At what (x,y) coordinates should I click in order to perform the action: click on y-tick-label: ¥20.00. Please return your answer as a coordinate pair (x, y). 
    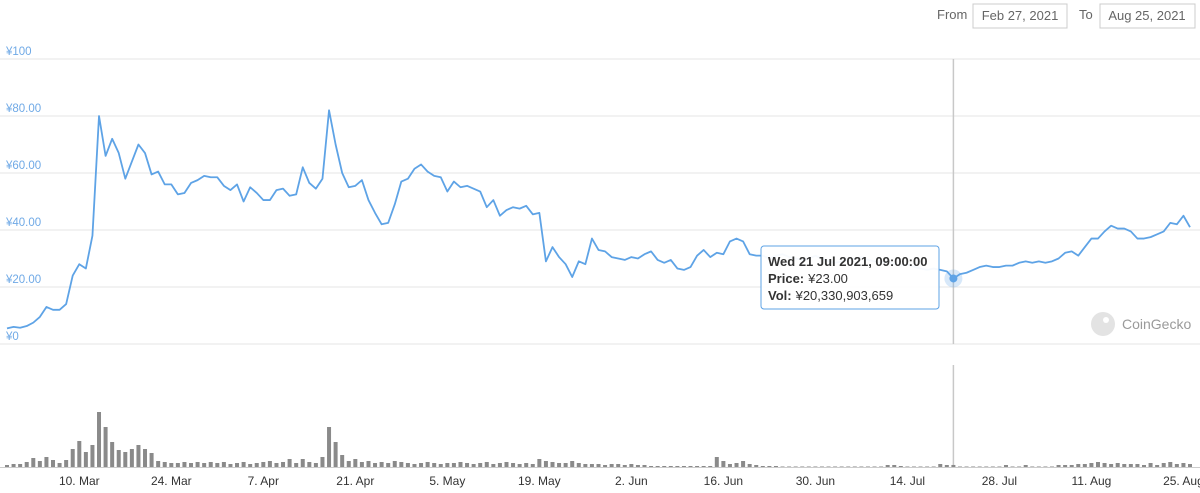
    Looking at the image, I should click on (23, 280).